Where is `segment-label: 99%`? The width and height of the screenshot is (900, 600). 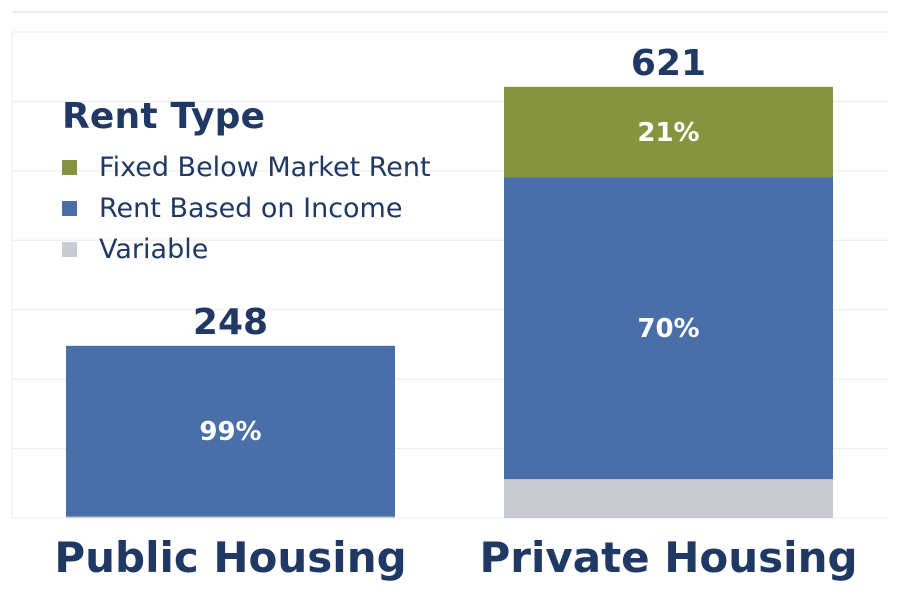 segment-label: 99% is located at coordinates (230, 432).